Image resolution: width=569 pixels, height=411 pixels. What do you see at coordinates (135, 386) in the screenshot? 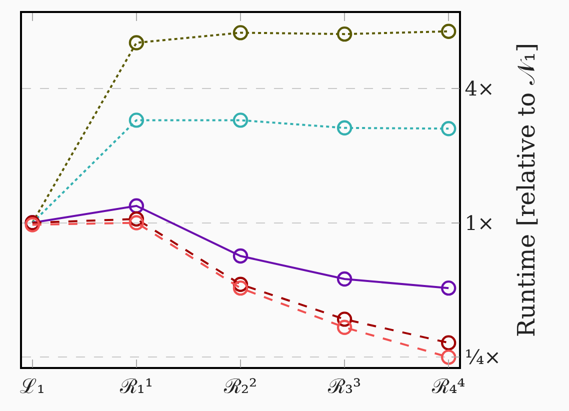
I see `x-tick-label: ℛ₁¹` at bounding box center [135, 386].